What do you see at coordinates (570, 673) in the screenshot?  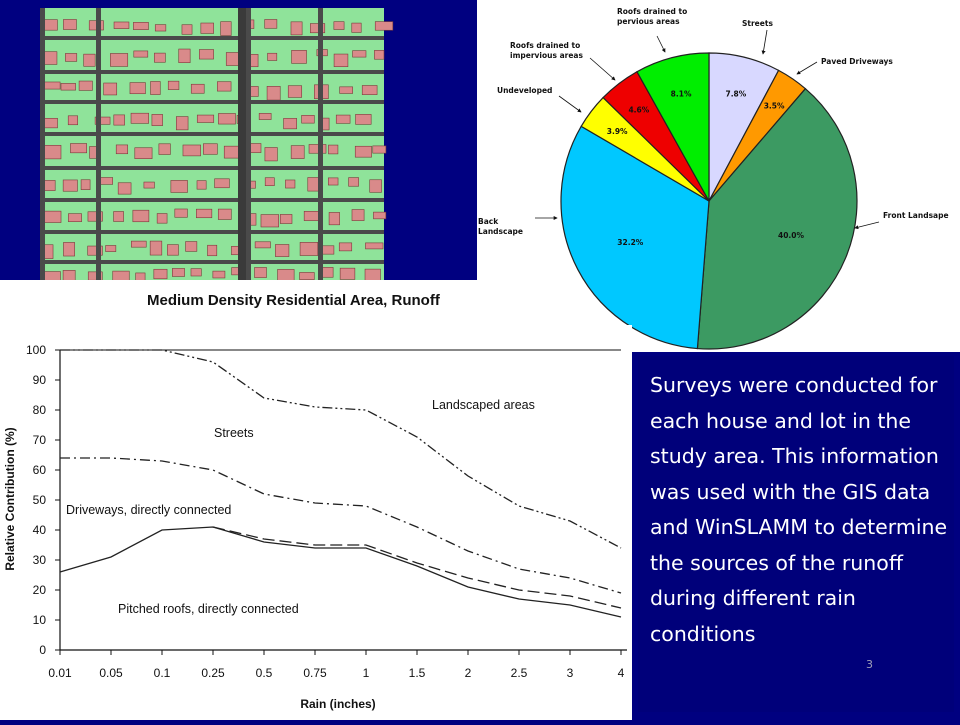 I see `x-tick-label: 3` at bounding box center [570, 673].